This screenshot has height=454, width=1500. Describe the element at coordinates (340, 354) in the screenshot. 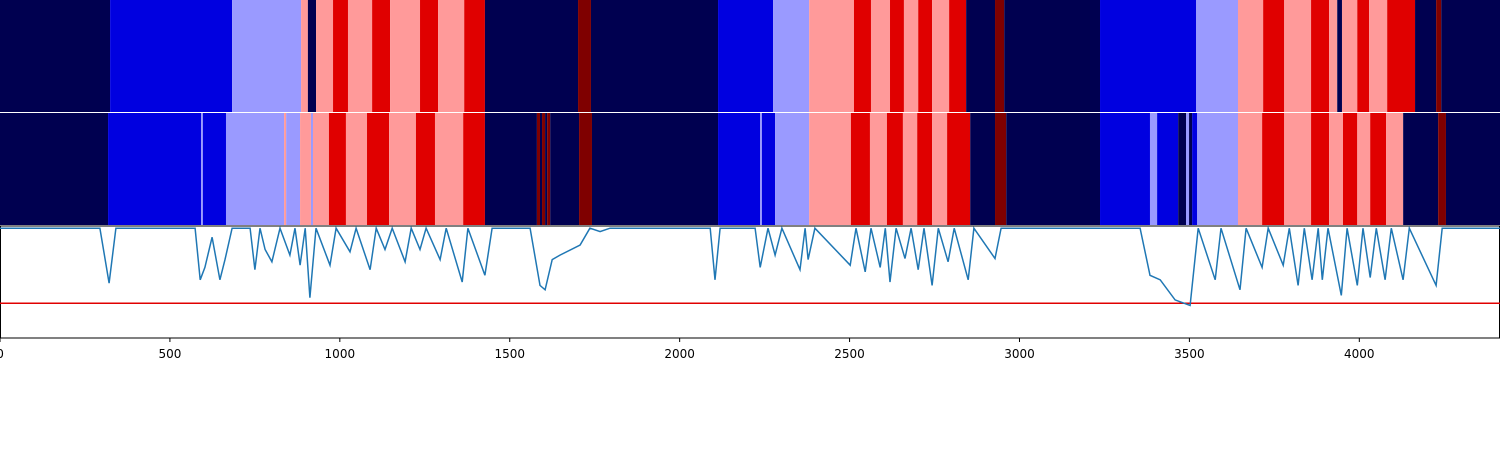

I see `x-tick-label: 1000` at that location.